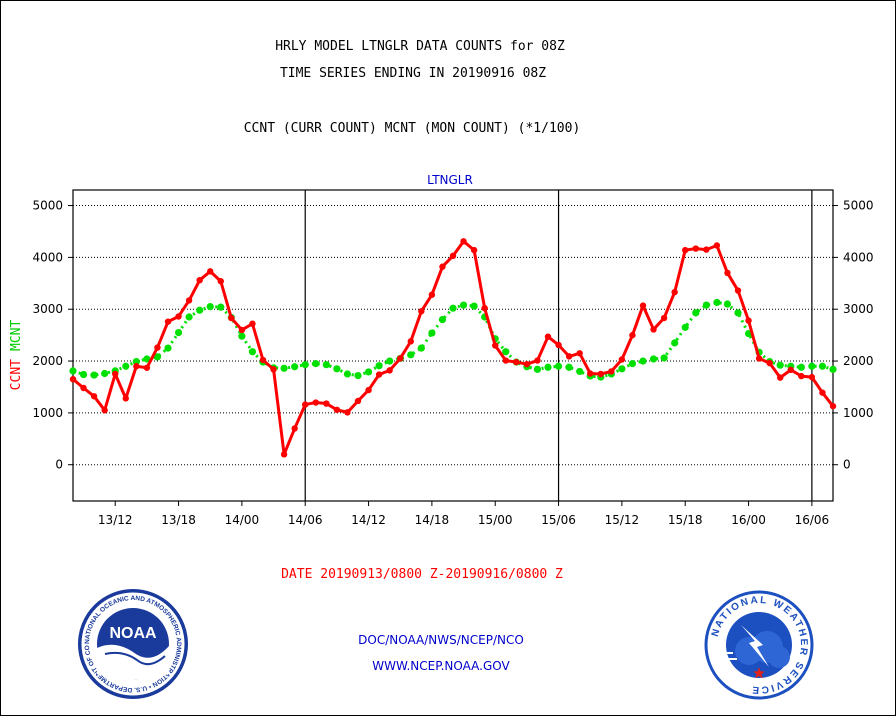  Describe the element at coordinates (759, 645) in the screenshot. I see `nws-logo: NATIONAL WEATHER SERVICE` at that location.